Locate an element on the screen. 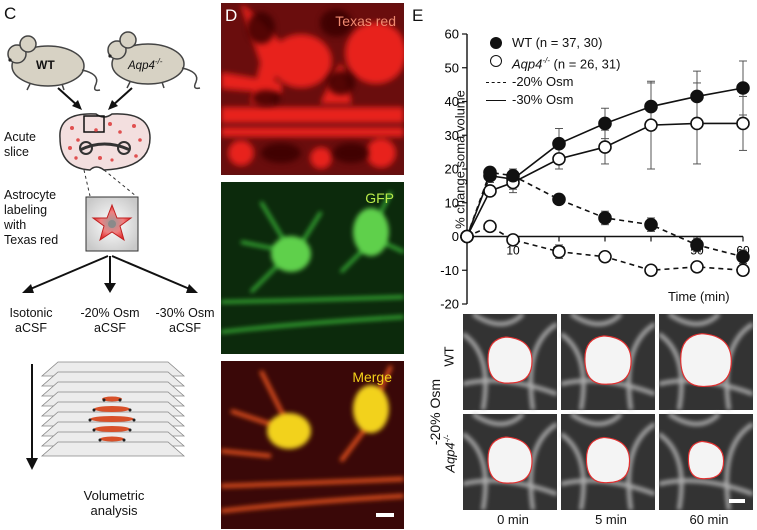 This screenshot has width=757, height=530. group-label-20-osm: -20% Osm is located at coordinates (435, 412).